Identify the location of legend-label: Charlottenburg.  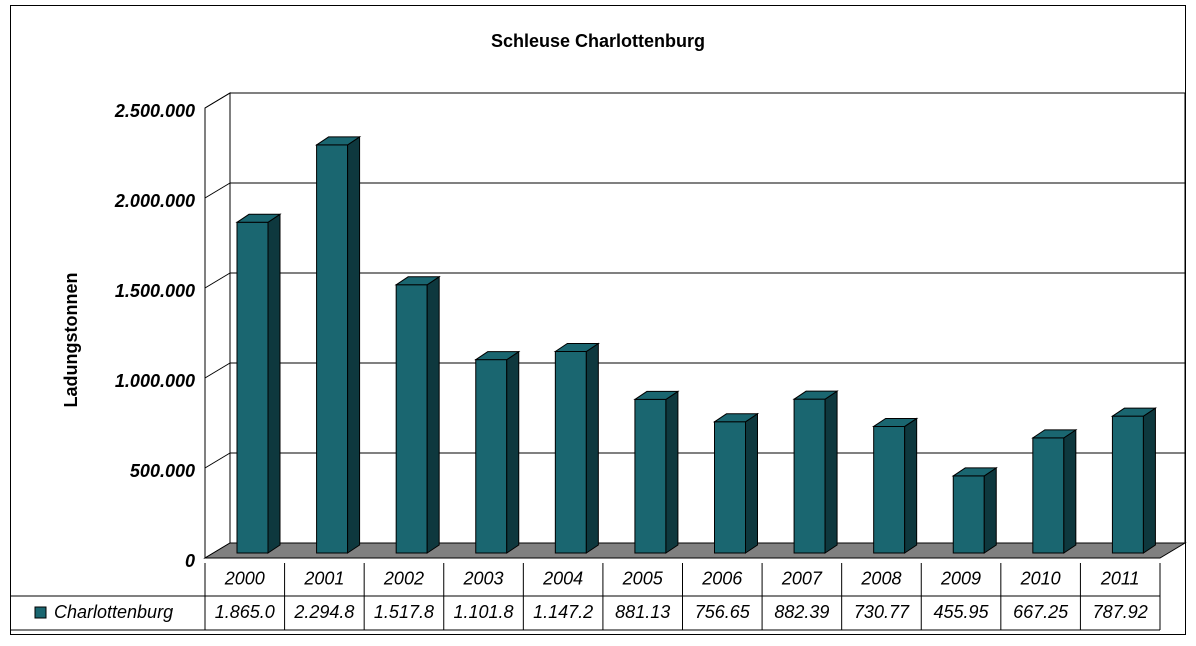
(113, 612).